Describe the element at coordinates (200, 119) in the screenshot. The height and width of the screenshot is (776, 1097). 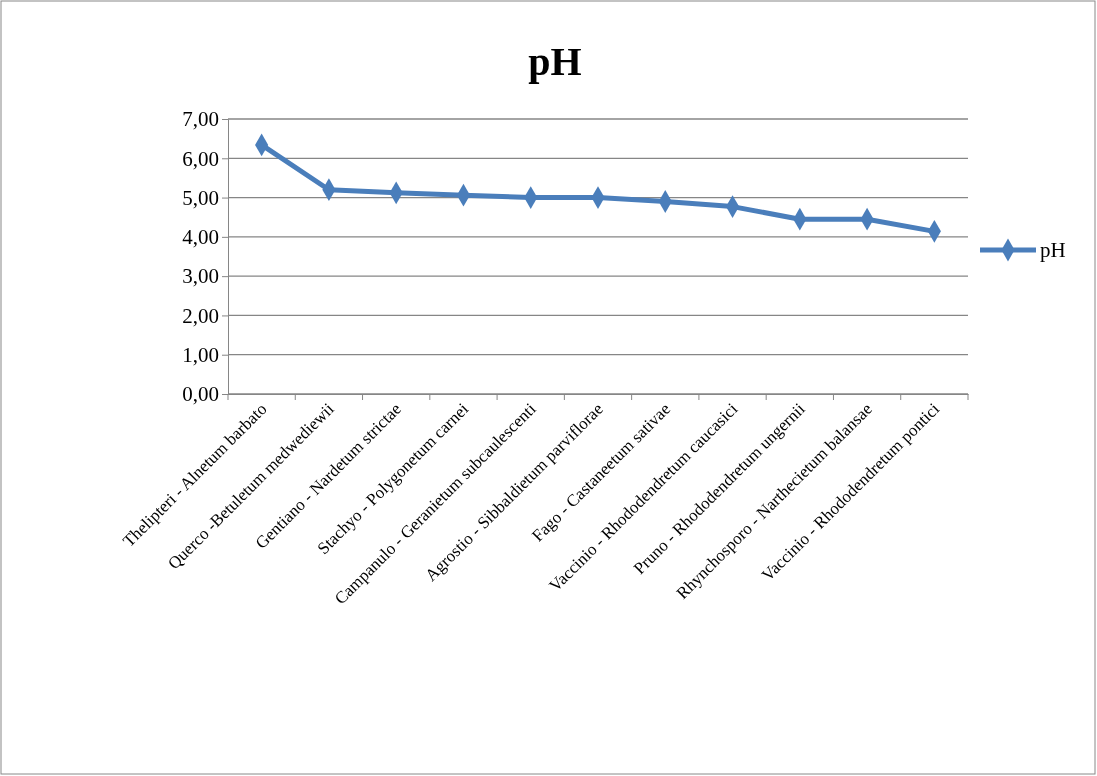
I see `y-tick-label: 7,00` at that location.